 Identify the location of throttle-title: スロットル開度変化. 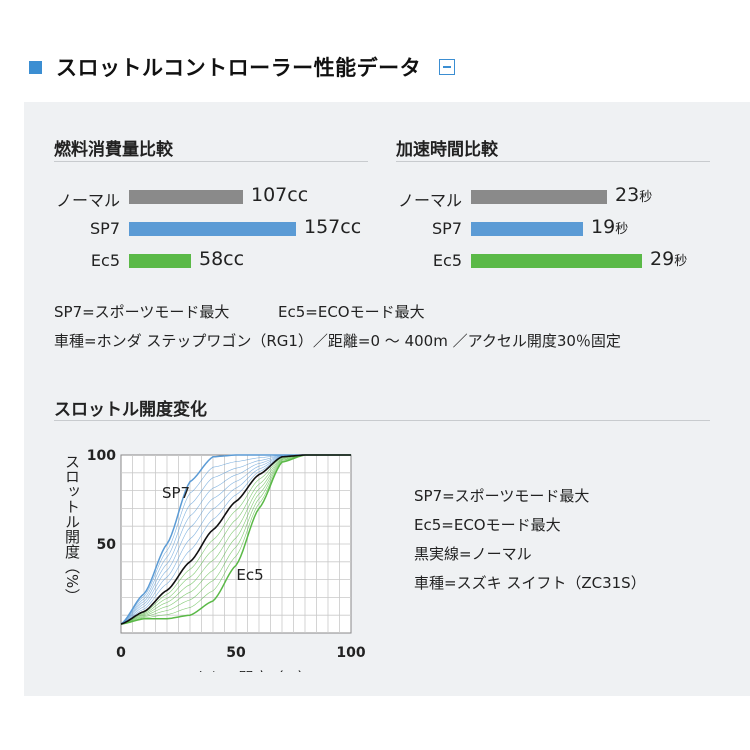
(130, 410).